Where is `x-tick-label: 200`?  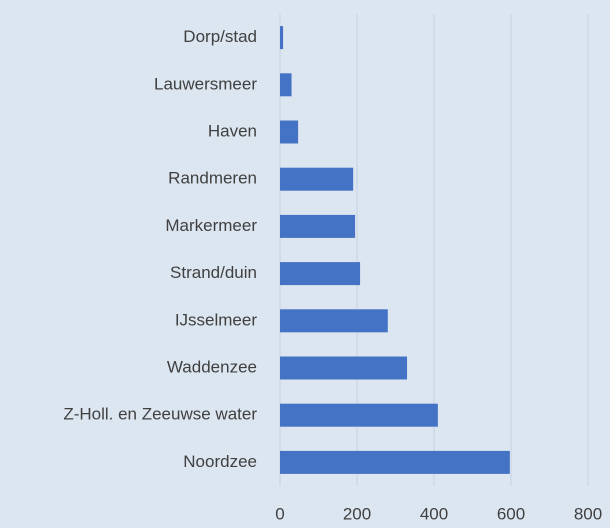 x-tick-label: 200 is located at coordinates (357, 513).